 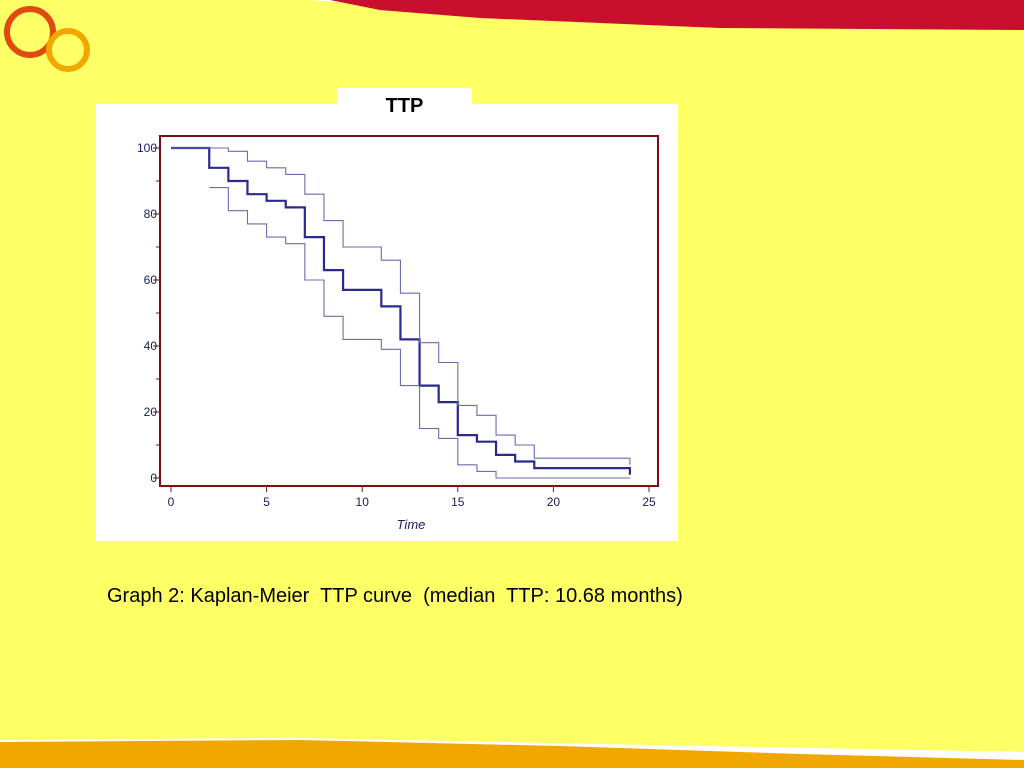 What do you see at coordinates (412, 497) in the screenshot?
I see `x-axis-ticks: 0 5 10 15 20 25` at bounding box center [412, 497].